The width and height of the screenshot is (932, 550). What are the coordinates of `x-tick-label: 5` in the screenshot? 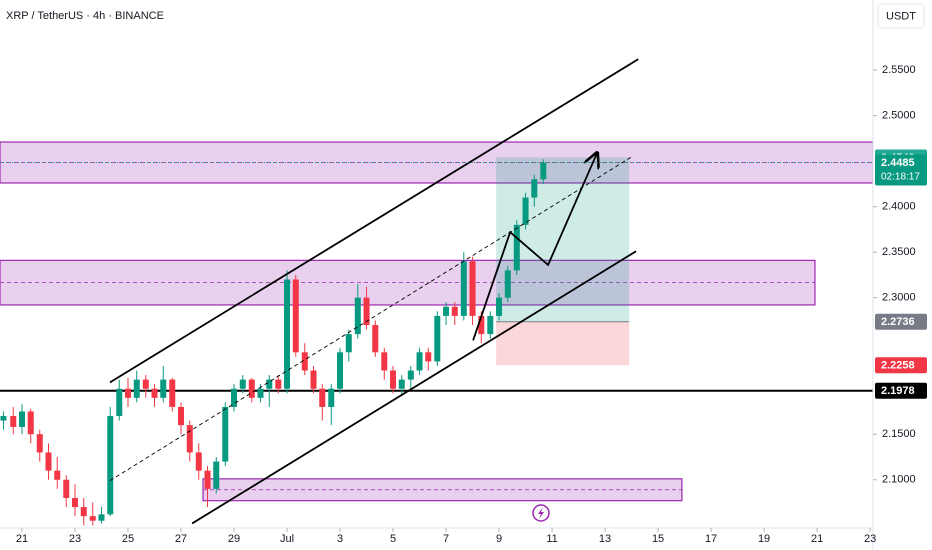 It's located at (393, 539).